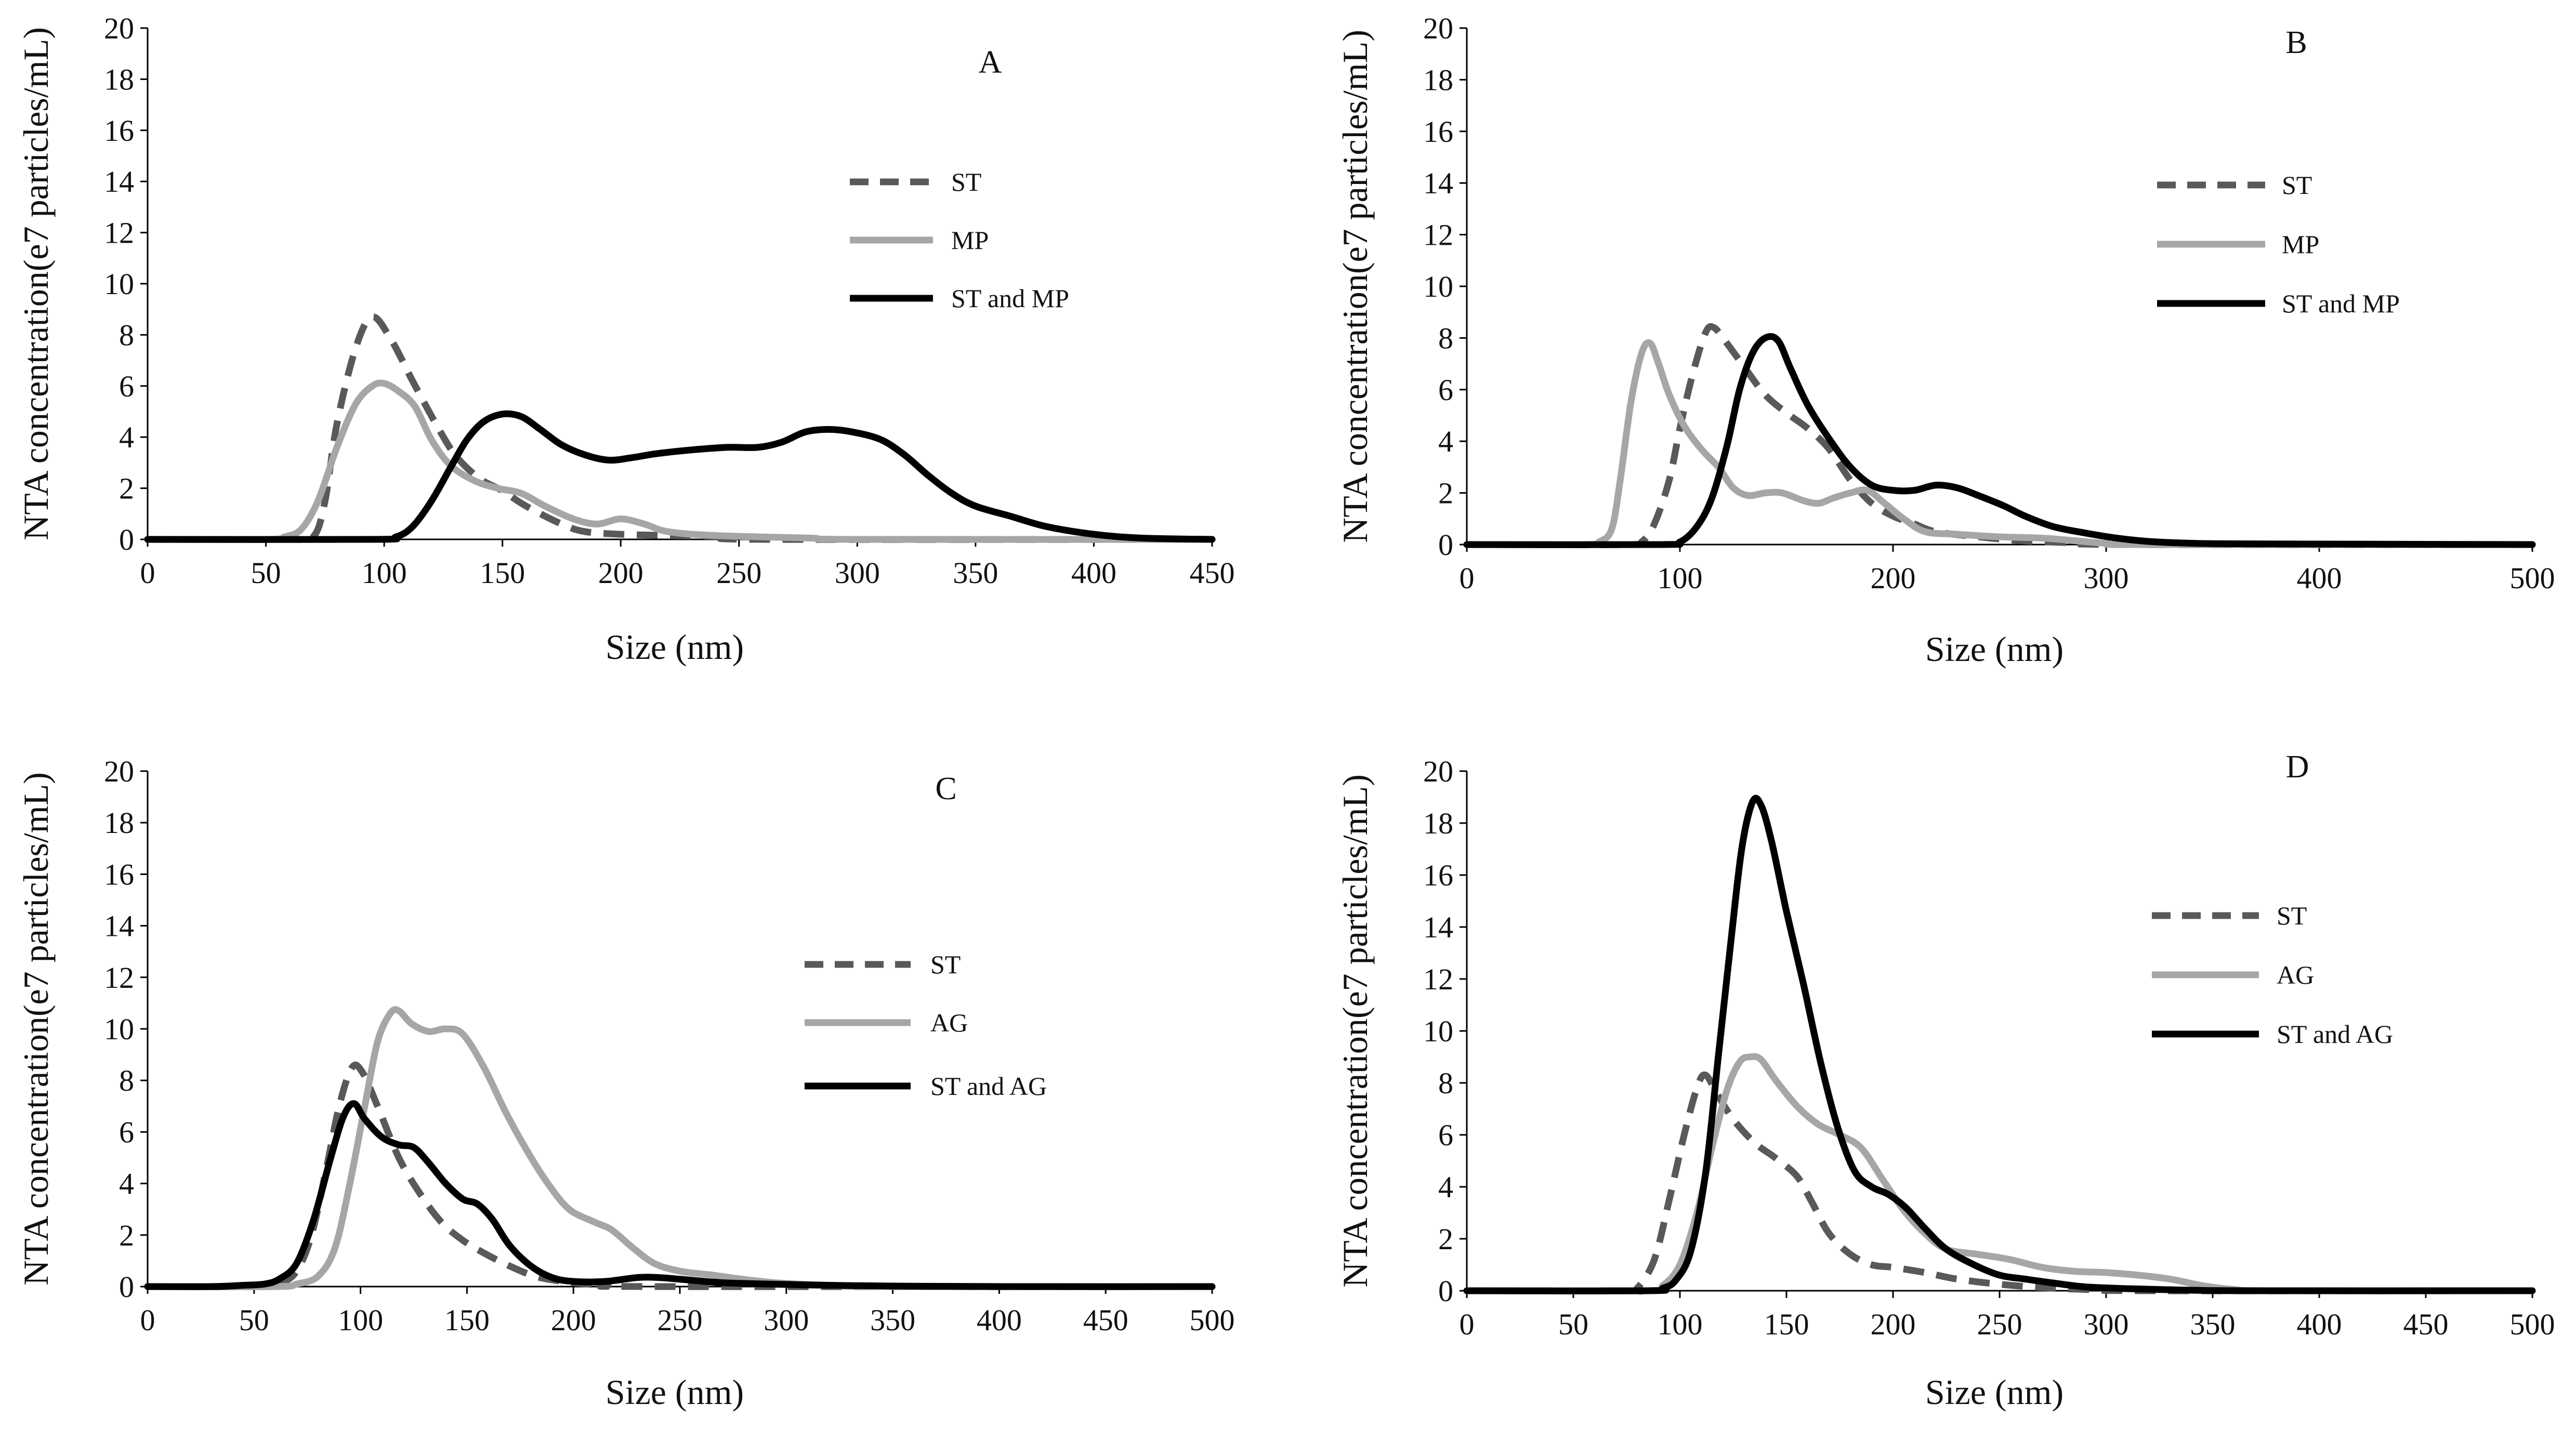 The width and height of the screenshot is (2576, 1430). I want to click on panel-d-y-tick-label: 2, so click(1446, 1239).